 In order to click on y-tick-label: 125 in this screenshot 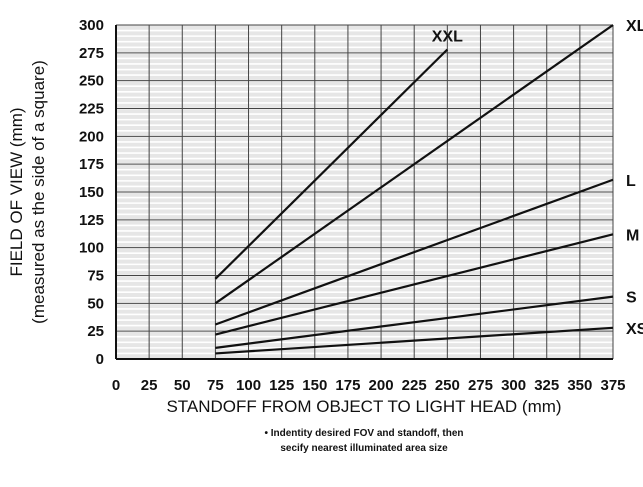, I will do `click(91, 220)`.